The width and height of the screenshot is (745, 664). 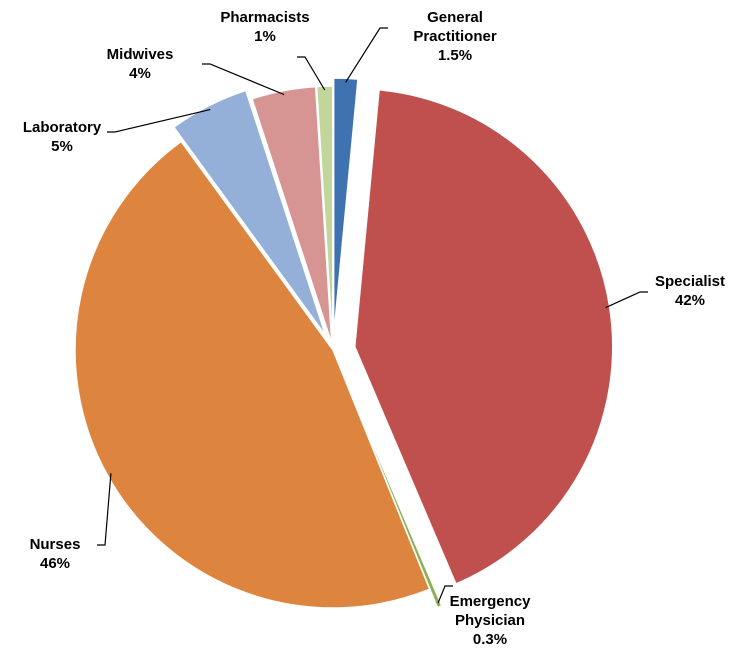 I want to click on value-label: 42%, so click(x=690, y=300).